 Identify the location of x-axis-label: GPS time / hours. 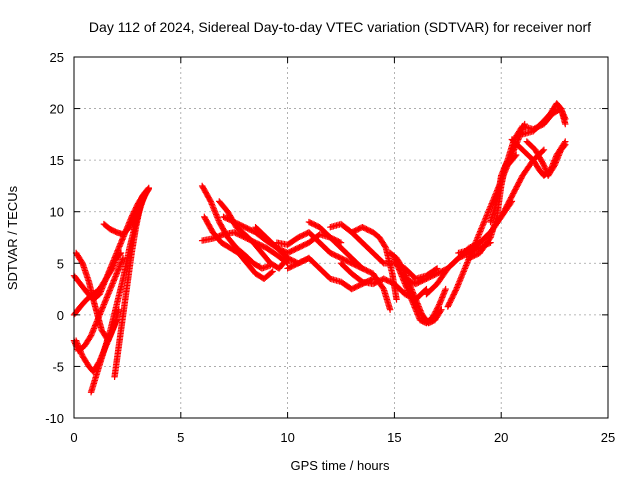
(340, 465).